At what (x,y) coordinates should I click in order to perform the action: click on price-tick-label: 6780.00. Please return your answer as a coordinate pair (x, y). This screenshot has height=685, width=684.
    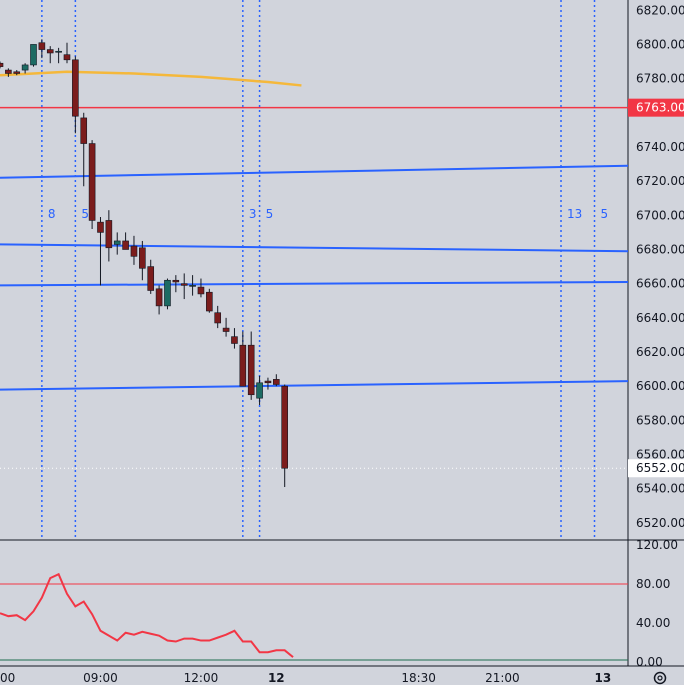
    Looking at the image, I should click on (660, 79).